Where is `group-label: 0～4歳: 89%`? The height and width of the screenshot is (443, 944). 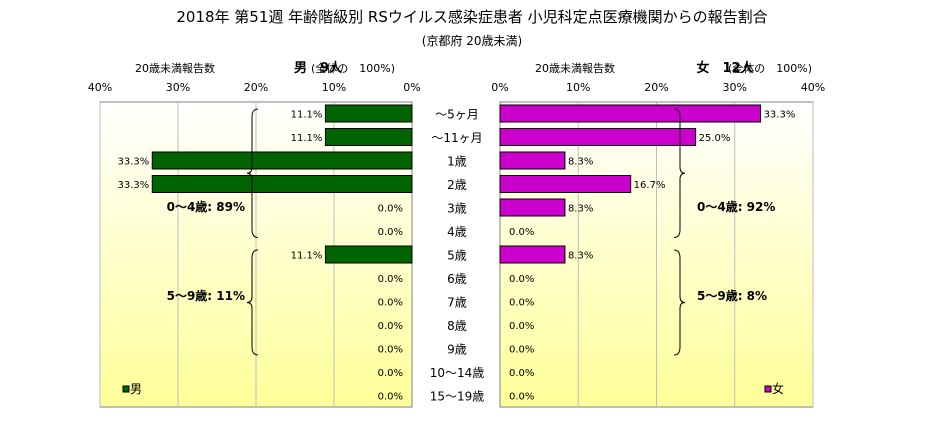
group-label: 0～4歳: 89% is located at coordinates (206, 206).